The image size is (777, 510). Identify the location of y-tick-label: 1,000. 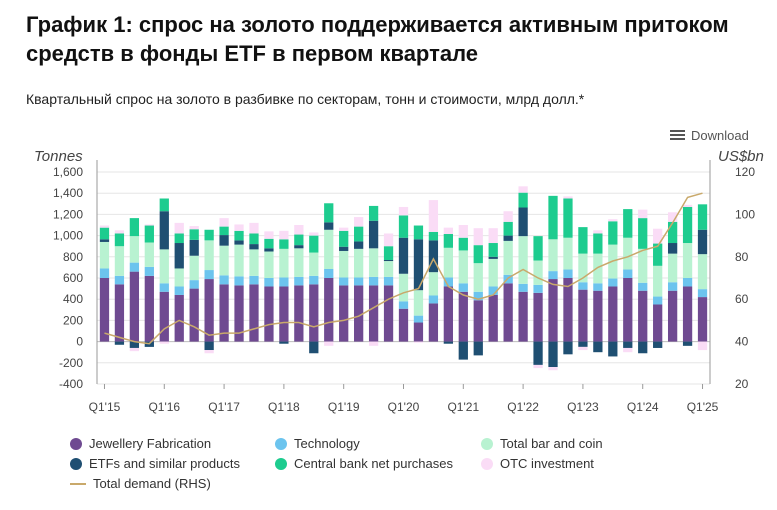
(68, 236).